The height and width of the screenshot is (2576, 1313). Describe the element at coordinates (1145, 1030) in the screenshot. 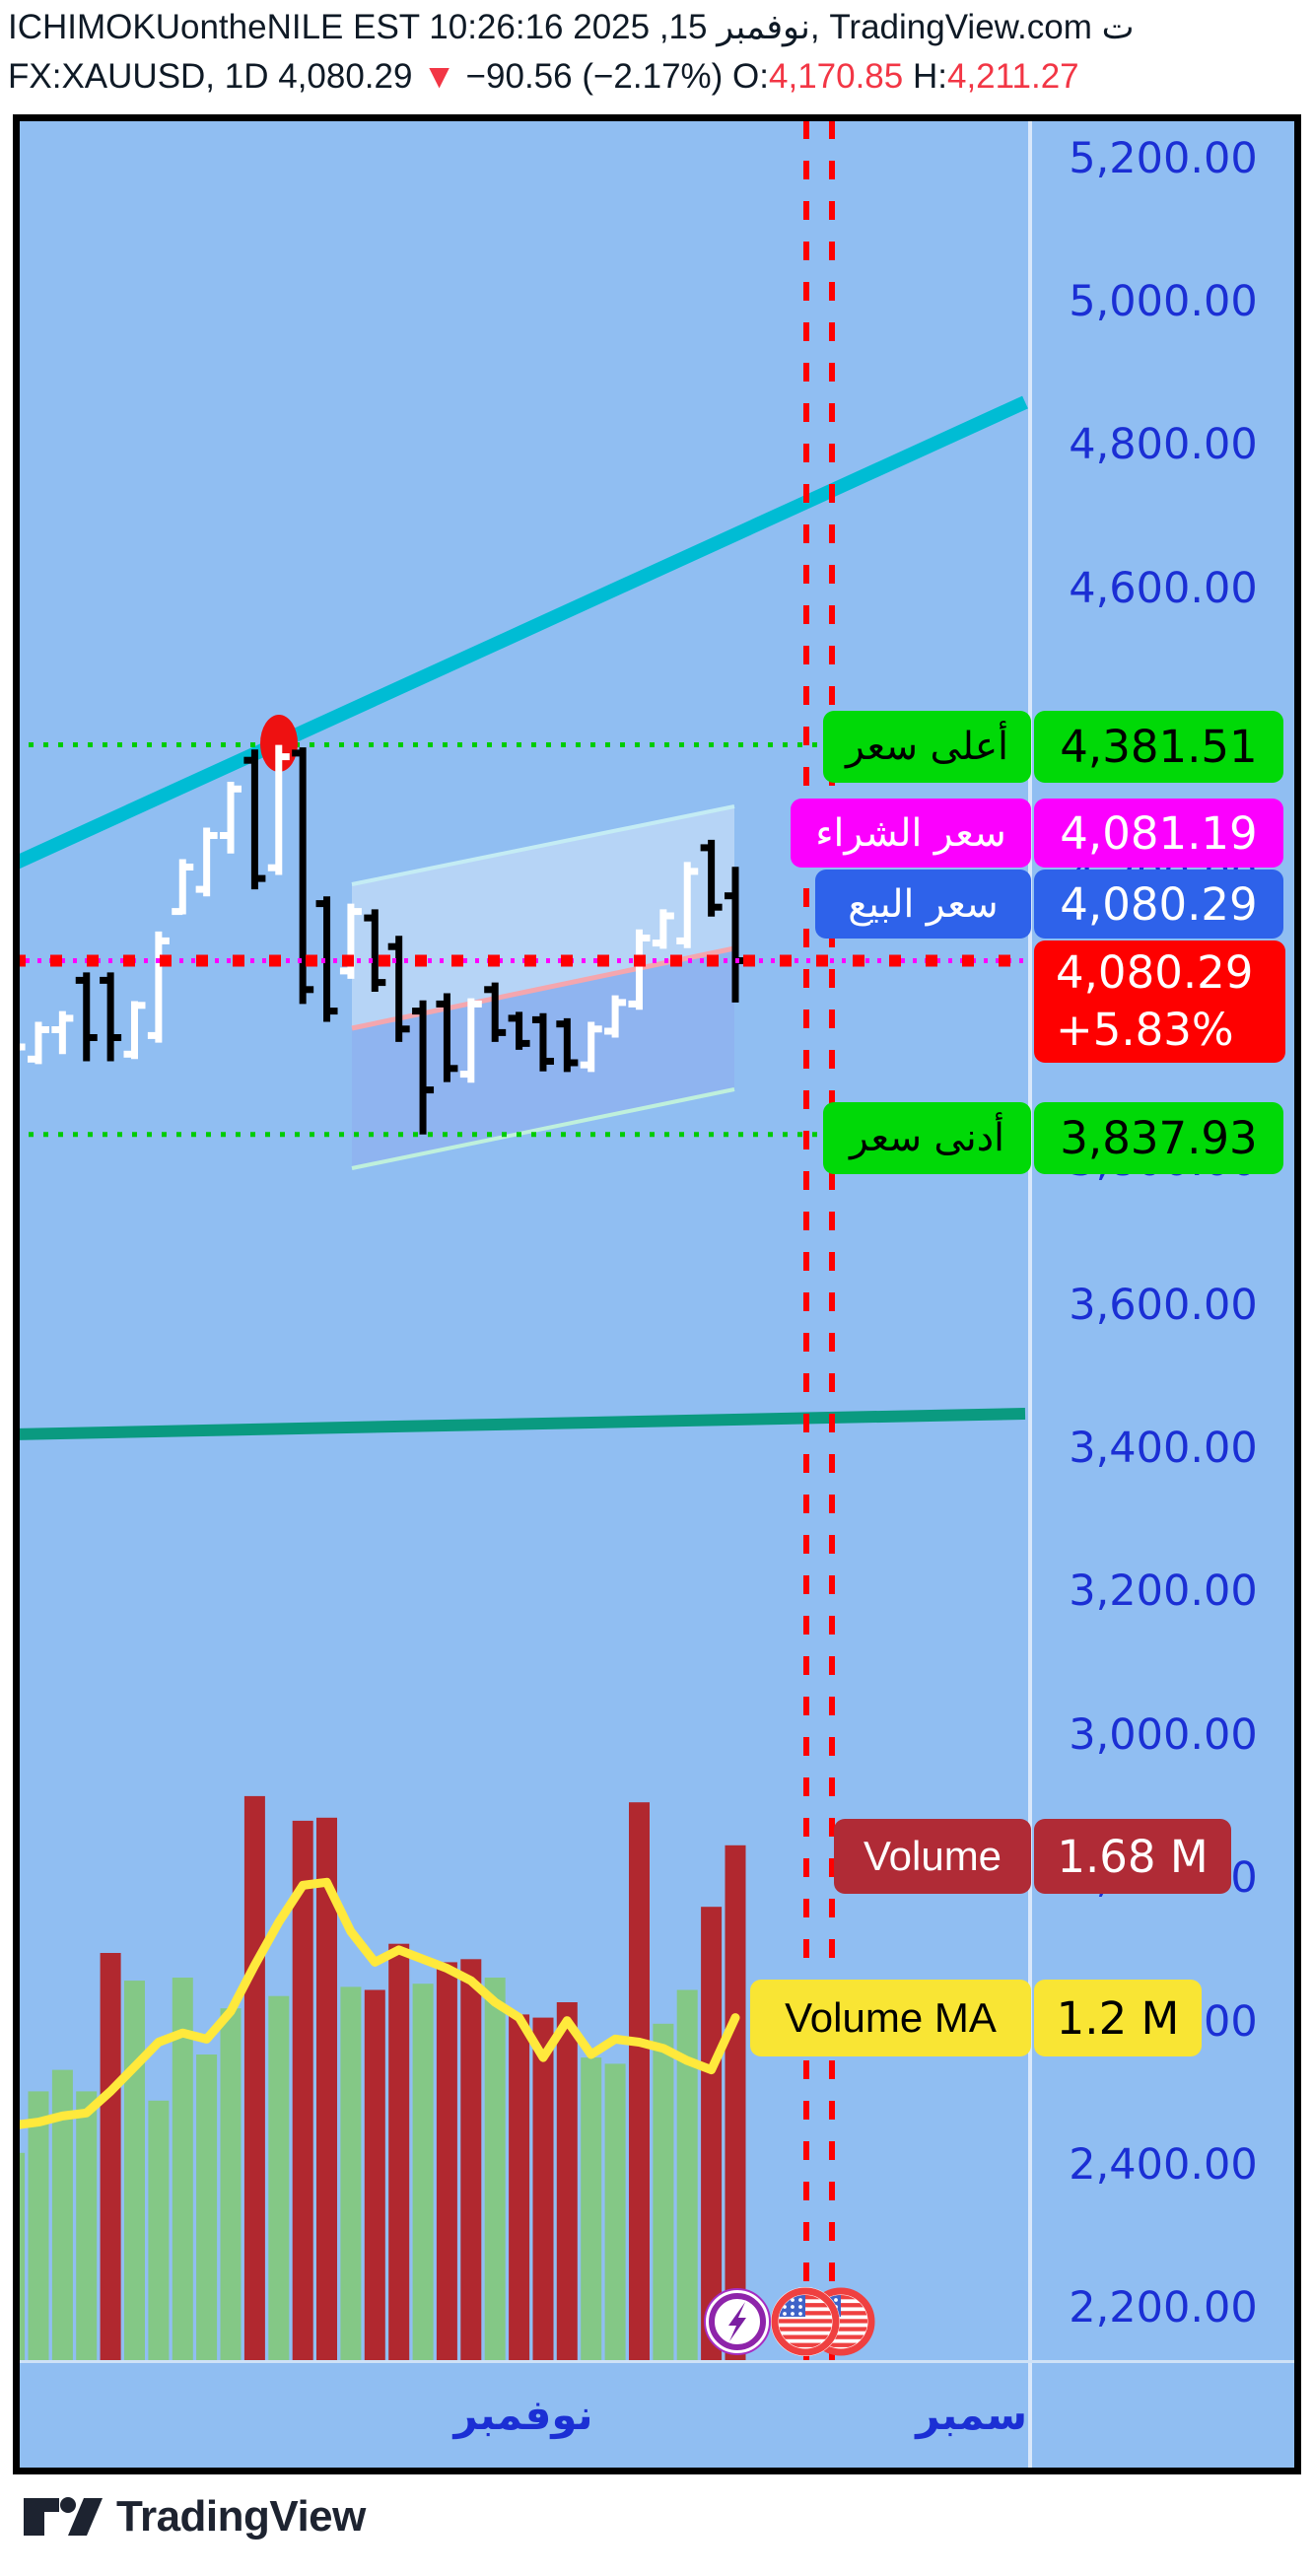

I see `current-price-change: +5.83%` at that location.